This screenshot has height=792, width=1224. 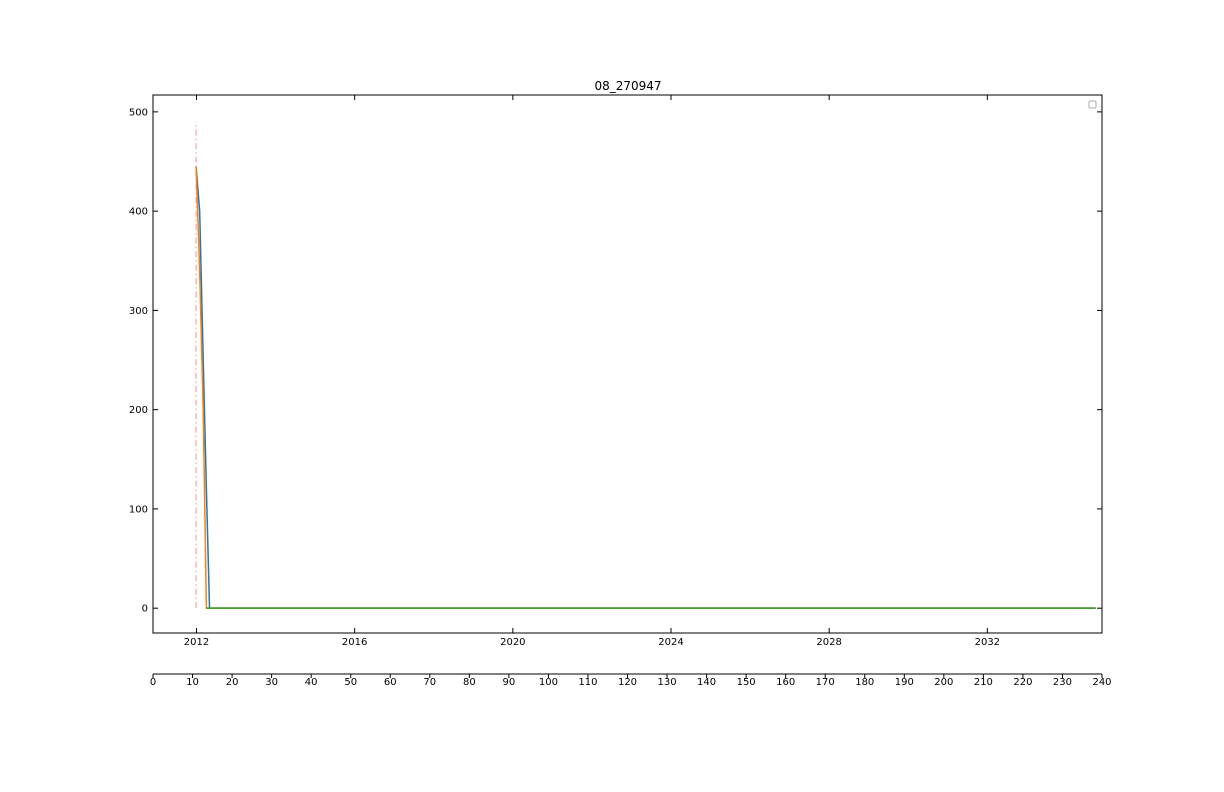 I want to click on index-tick-label: 0, so click(x=153, y=682).